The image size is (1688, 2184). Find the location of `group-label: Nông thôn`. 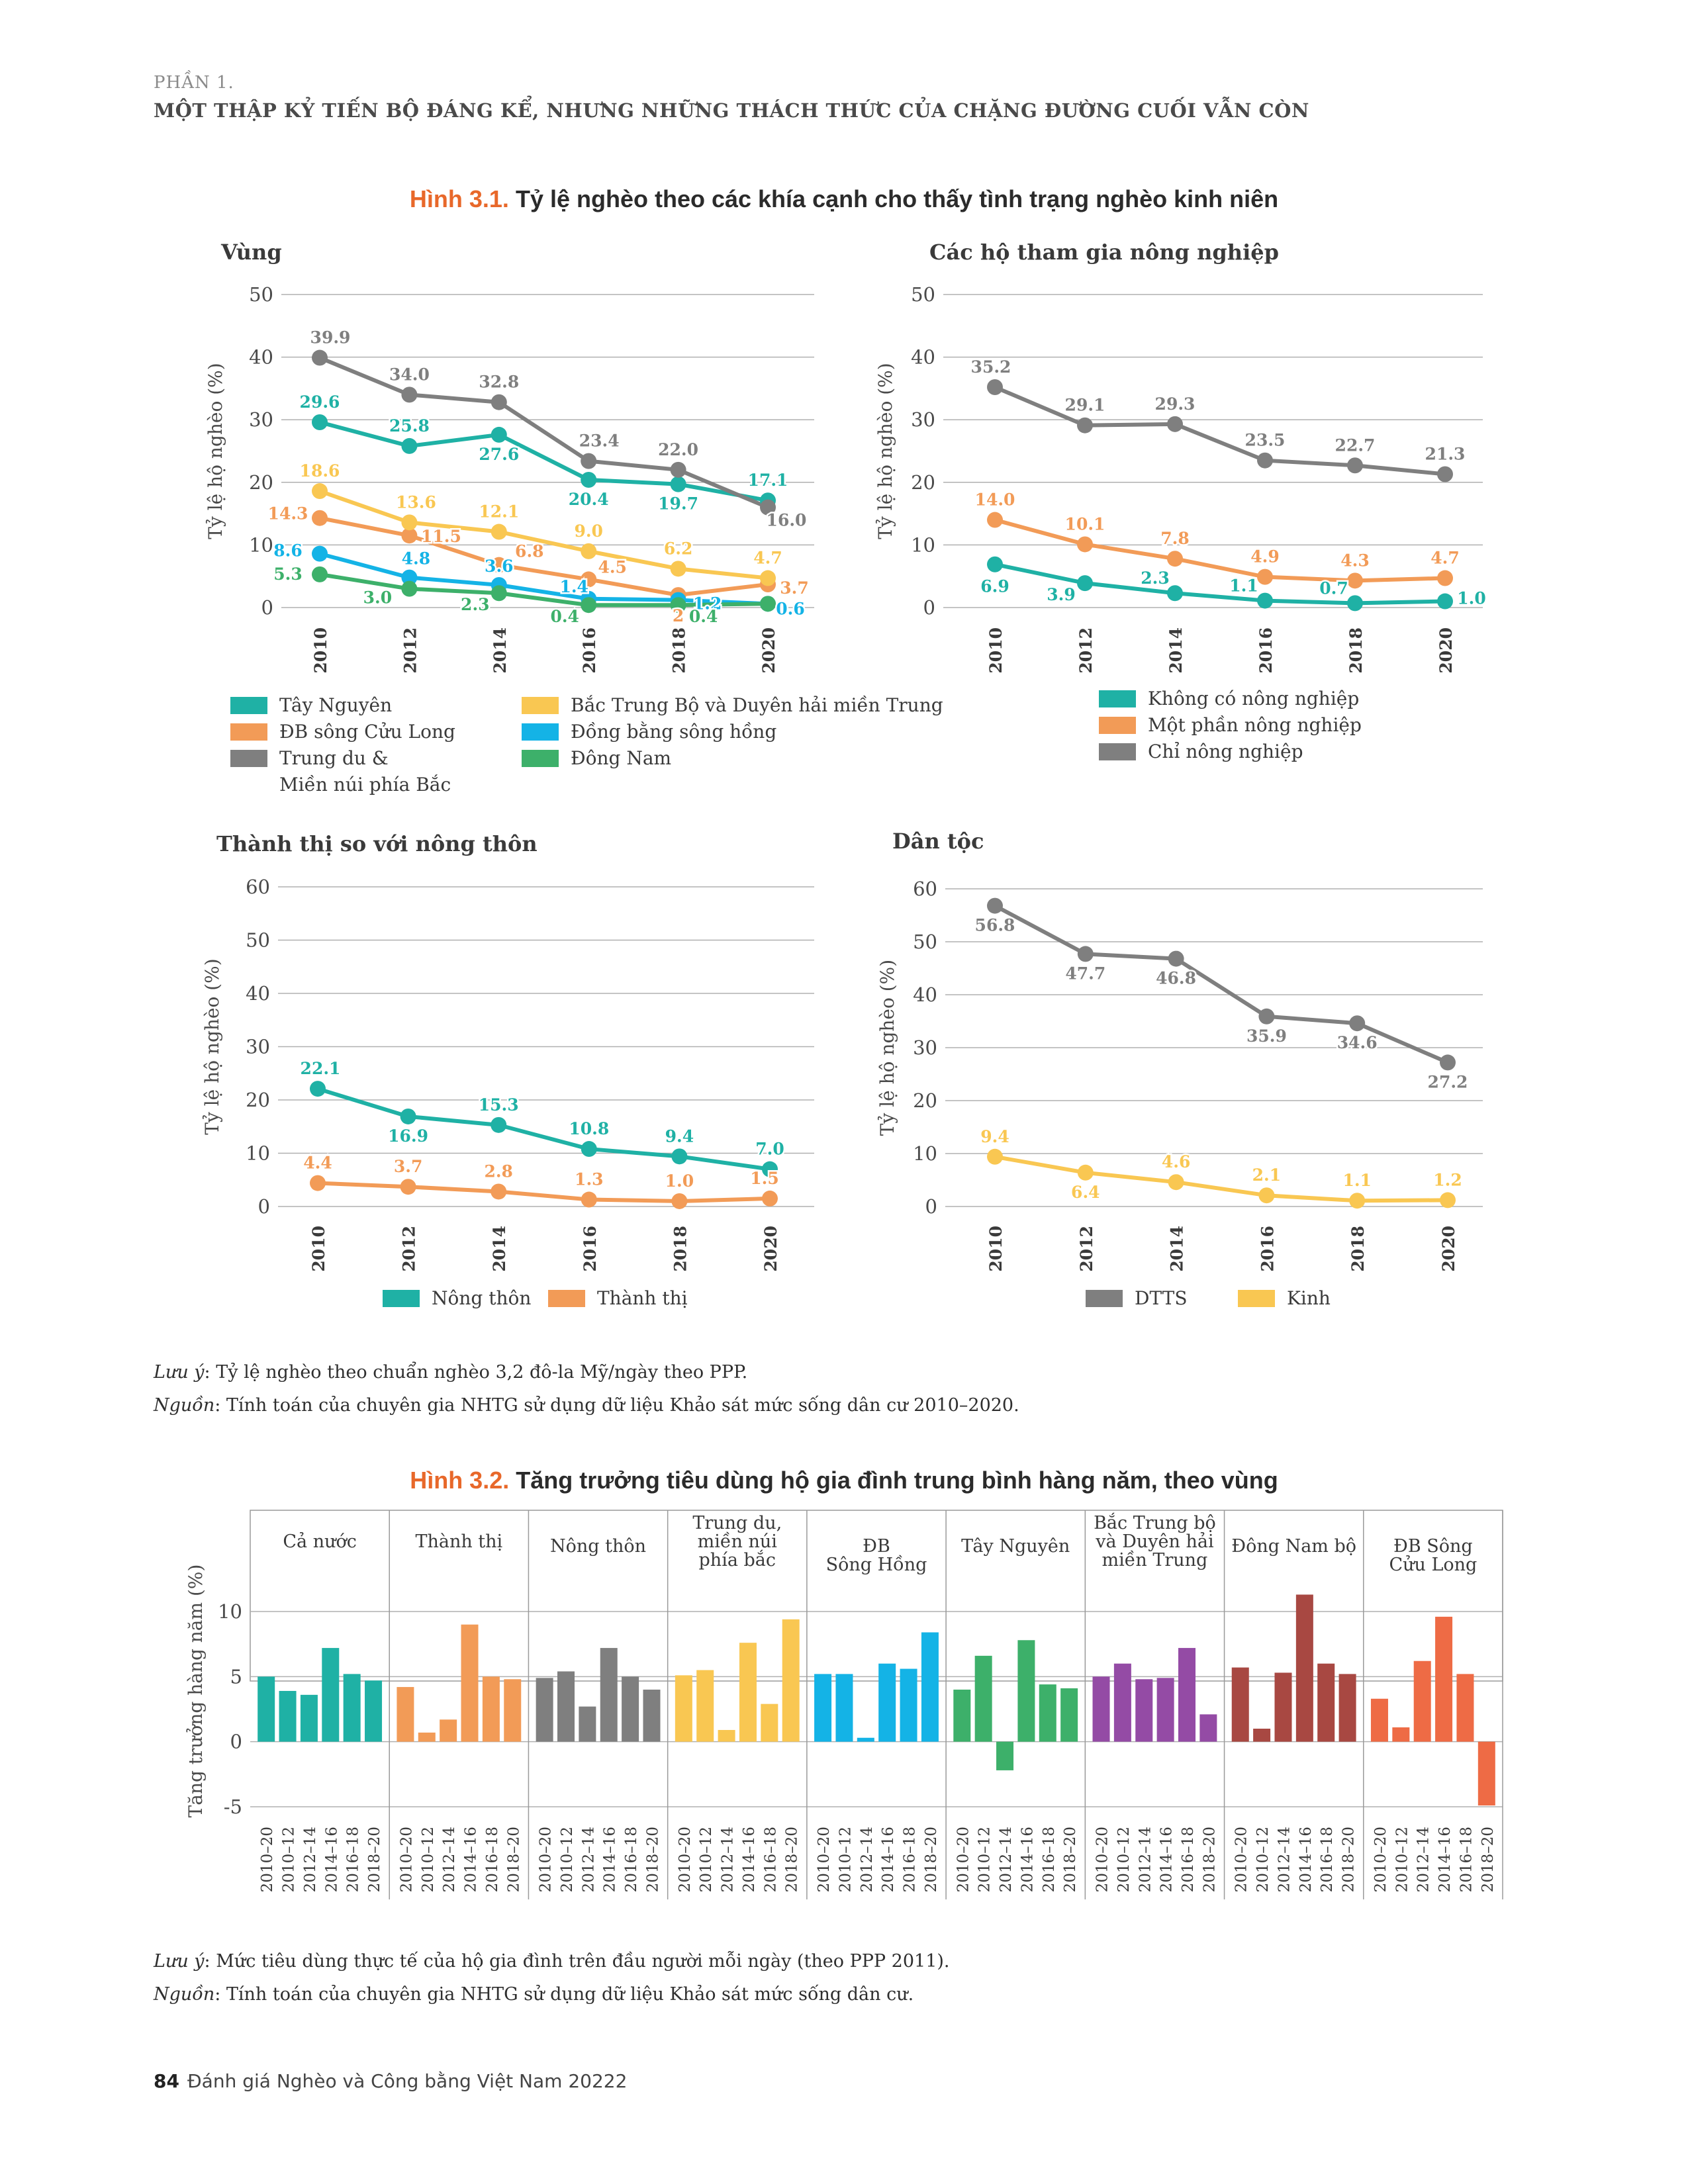

group-label: Nông thôn is located at coordinates (598, 1547).